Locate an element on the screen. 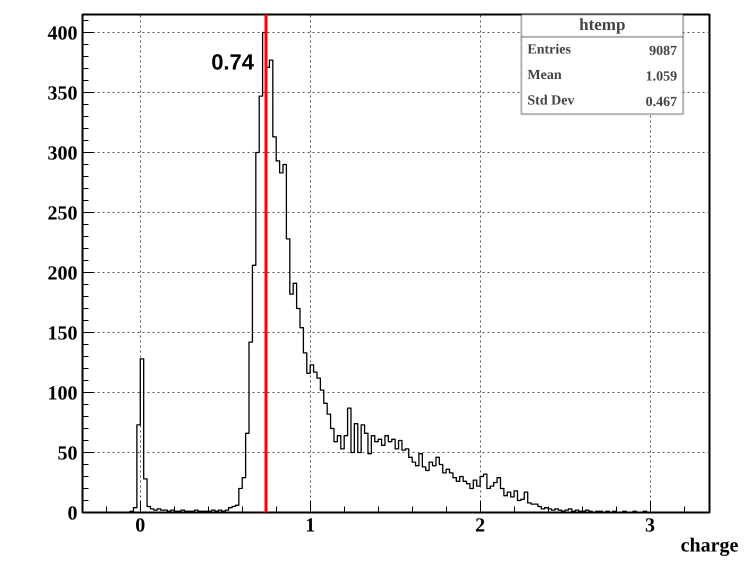 The image size is (751, 563). annotation: htemp is located at coordinates (602, 24).